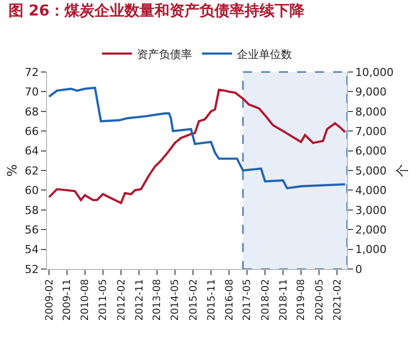 The width and height of the screenshot is (419, 337). What do you see at coordinates (230, 300) in the screenshot?
I see `x-tick-label: 2016-08` at bounding box center [230, 300].